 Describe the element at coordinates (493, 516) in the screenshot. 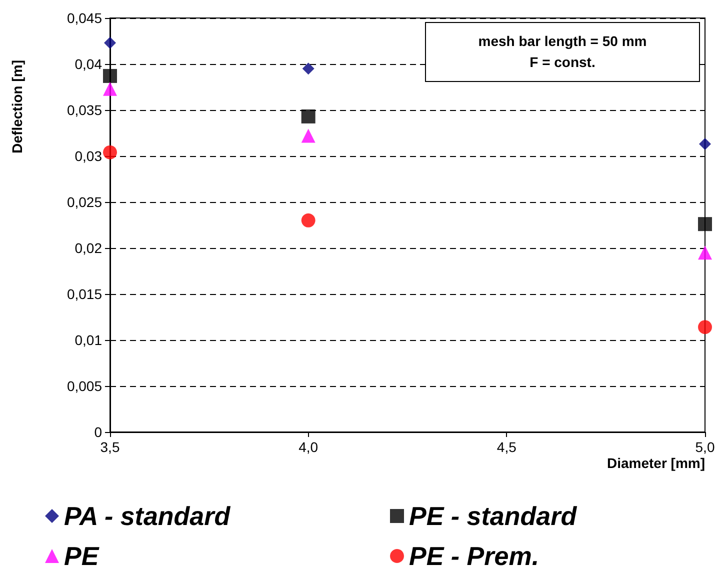

I see `legend-label: PE - standard` at that location.